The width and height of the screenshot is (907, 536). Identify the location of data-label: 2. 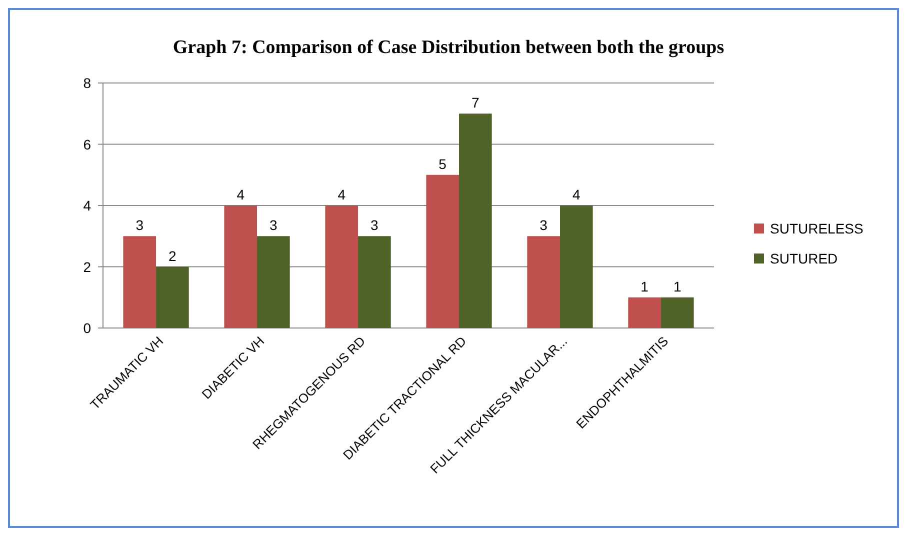
(172, 256).